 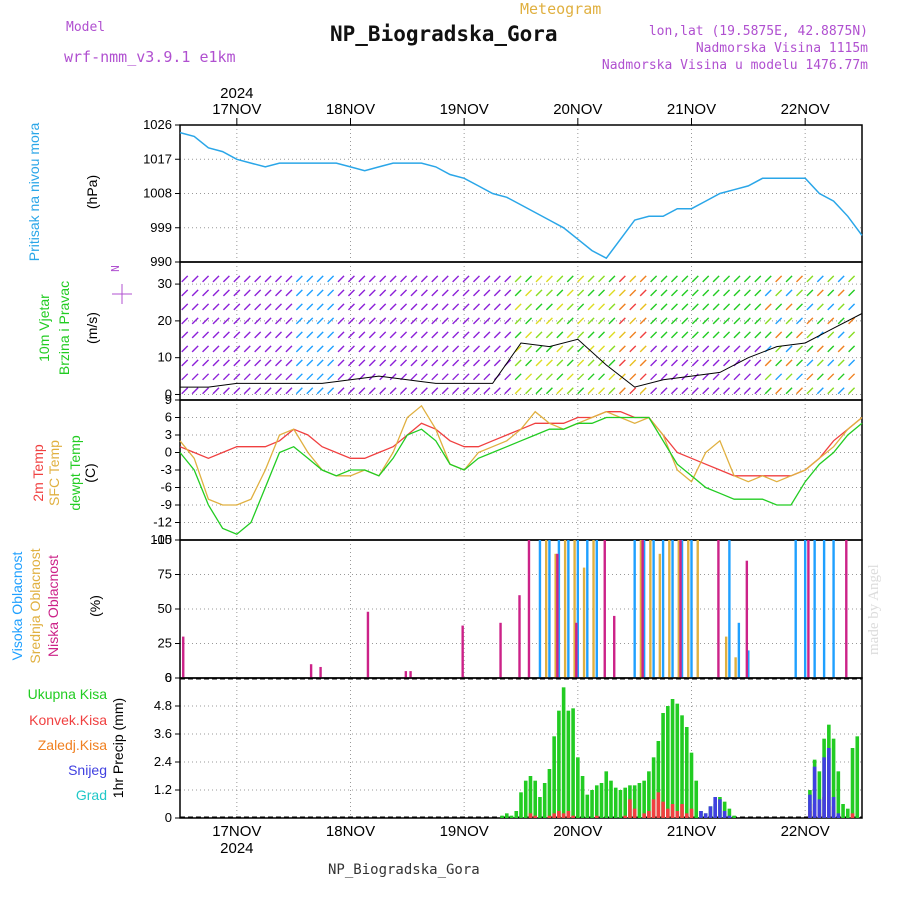 What do you see at coordinates (350, 831) in the screenshot?
I see `x-tick-label-bottom: 18NOV` at bounding box center [350, 831].